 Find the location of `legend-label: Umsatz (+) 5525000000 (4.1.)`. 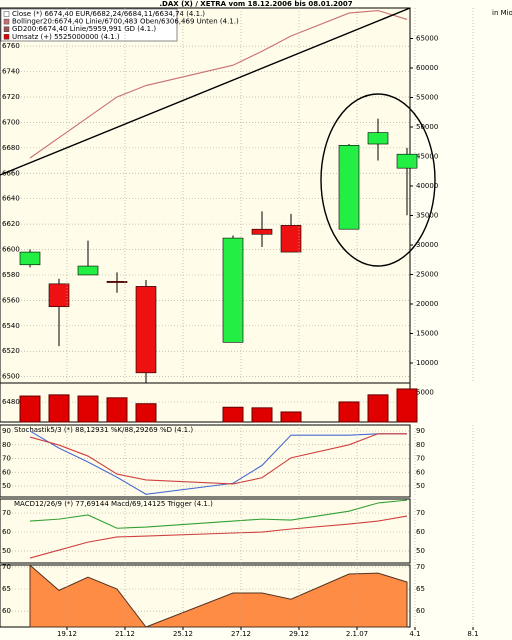

legend-label: Umsatz (+) 5525000000 (4.1.) is located at coordinates (66, 37).